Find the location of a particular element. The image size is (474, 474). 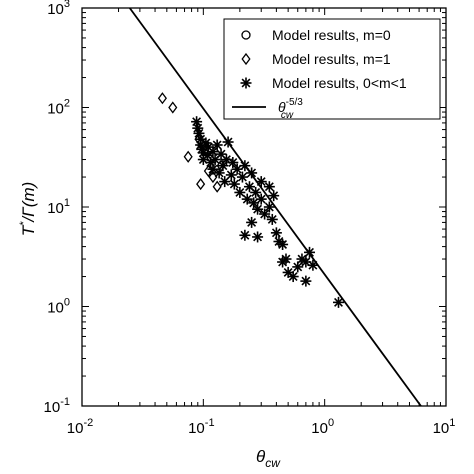

legend-marker-asterisk is located at coordinates (246, 83).